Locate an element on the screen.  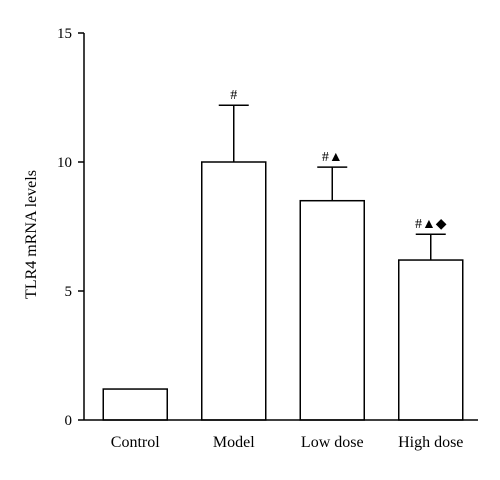
bar-control is located at coordinates (135, 404).